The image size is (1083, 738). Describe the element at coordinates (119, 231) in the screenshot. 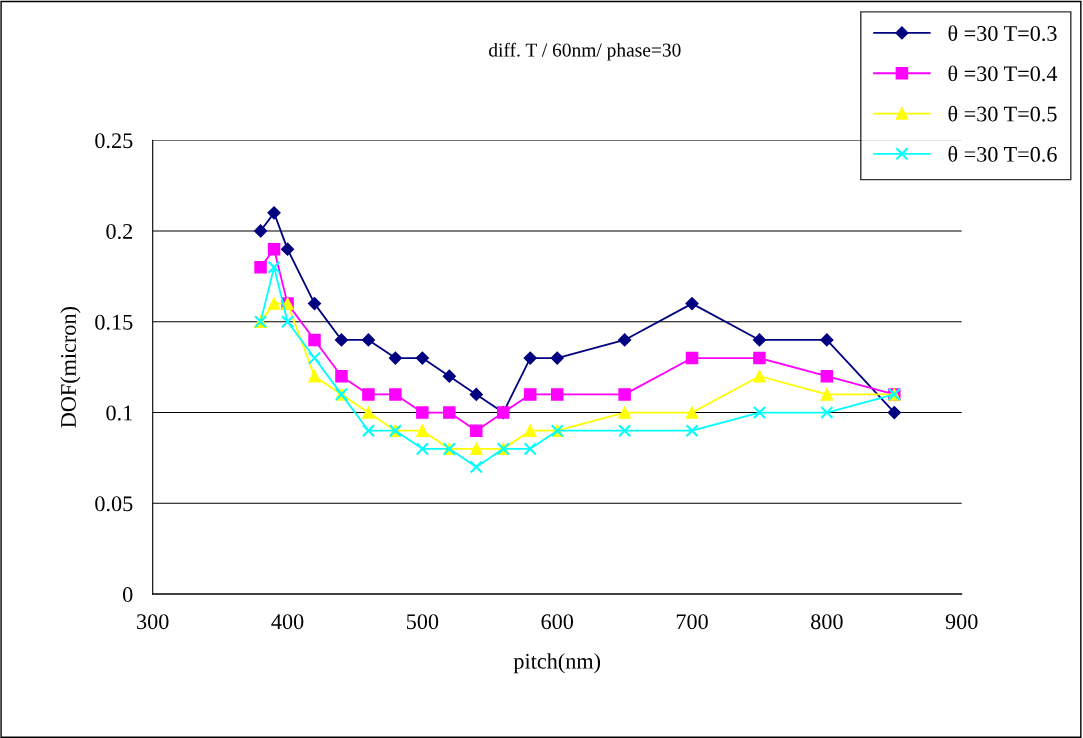

I see `y-tick-label: 0.2` at that location.